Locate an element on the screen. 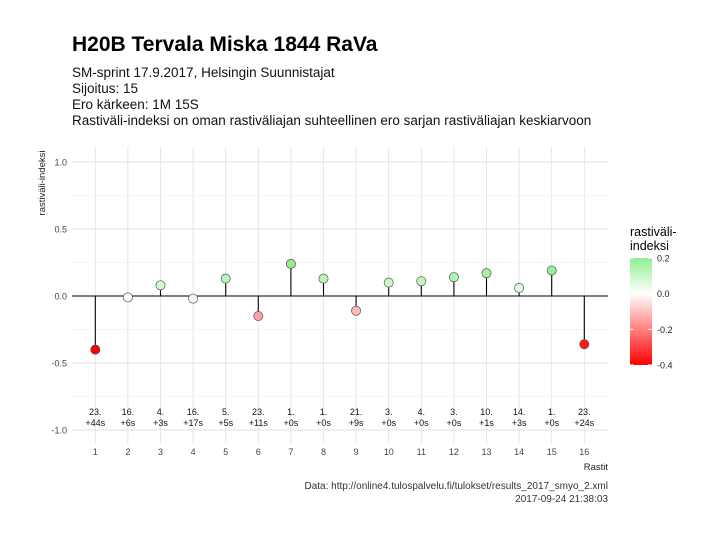  x-axis-title: Rastit is located at coordinates (596, 467).